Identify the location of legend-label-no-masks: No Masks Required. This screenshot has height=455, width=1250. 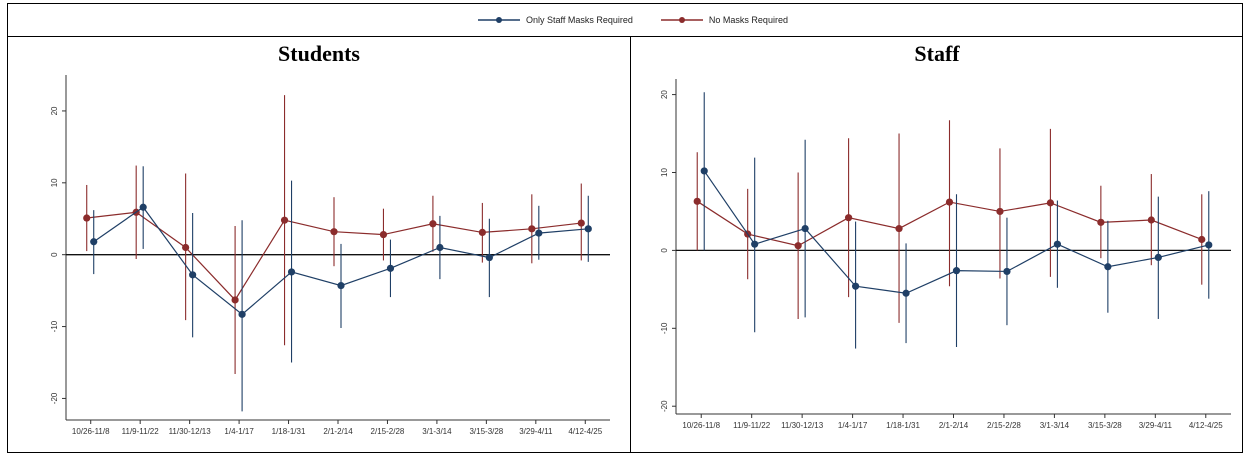
(748, 20).